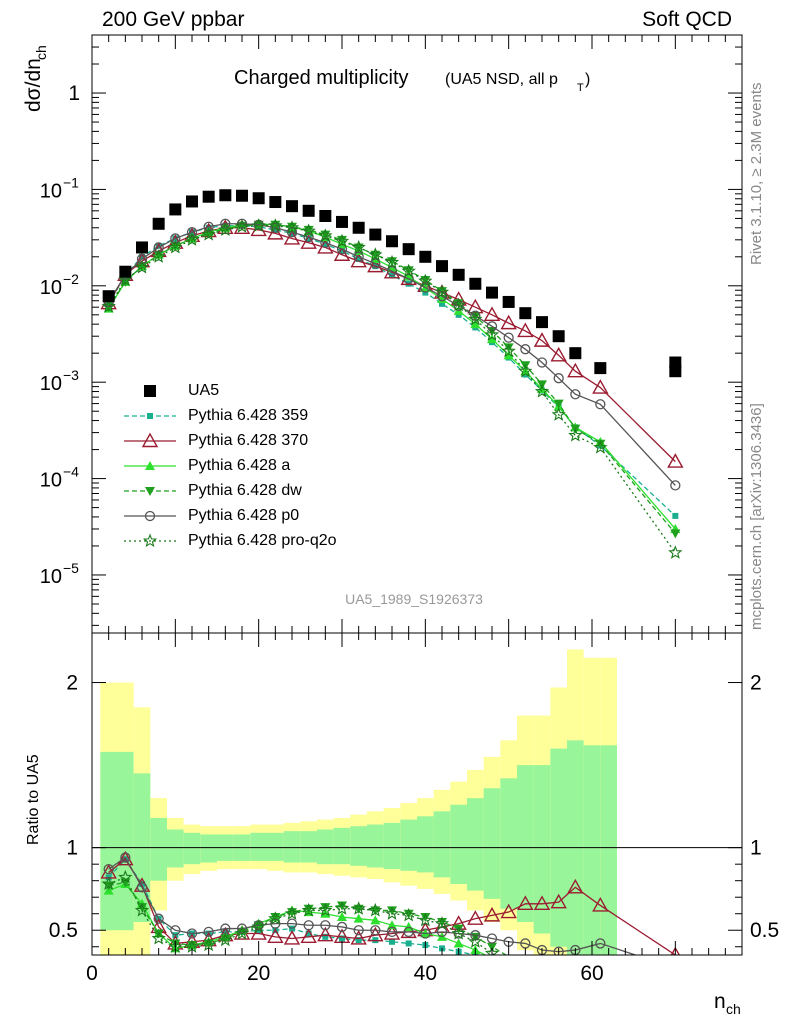 The width and height of the screenshot is (786, 1024). What do you see at coordinates (258, 973) in the screenshot?
I see `x-tick-label: 20` at bounding box center [258, 973].